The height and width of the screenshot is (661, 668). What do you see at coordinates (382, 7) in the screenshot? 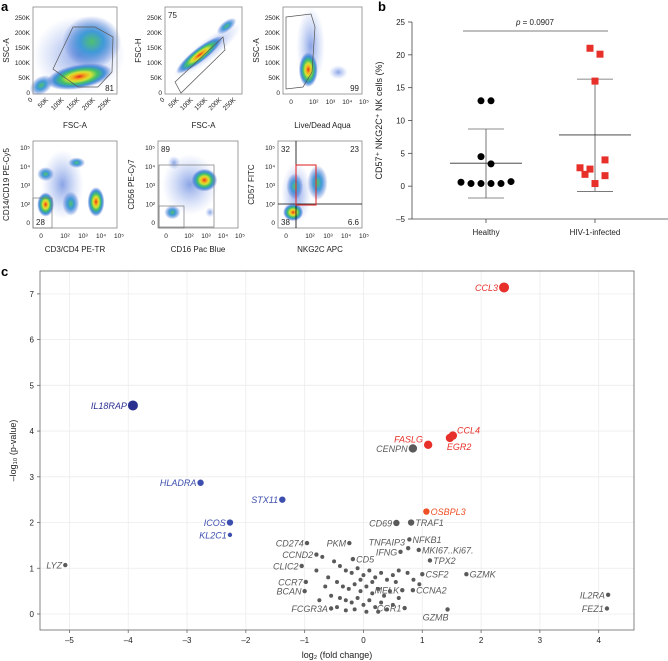
I see `panel-label-b: b` at bounding box center [382, 7].